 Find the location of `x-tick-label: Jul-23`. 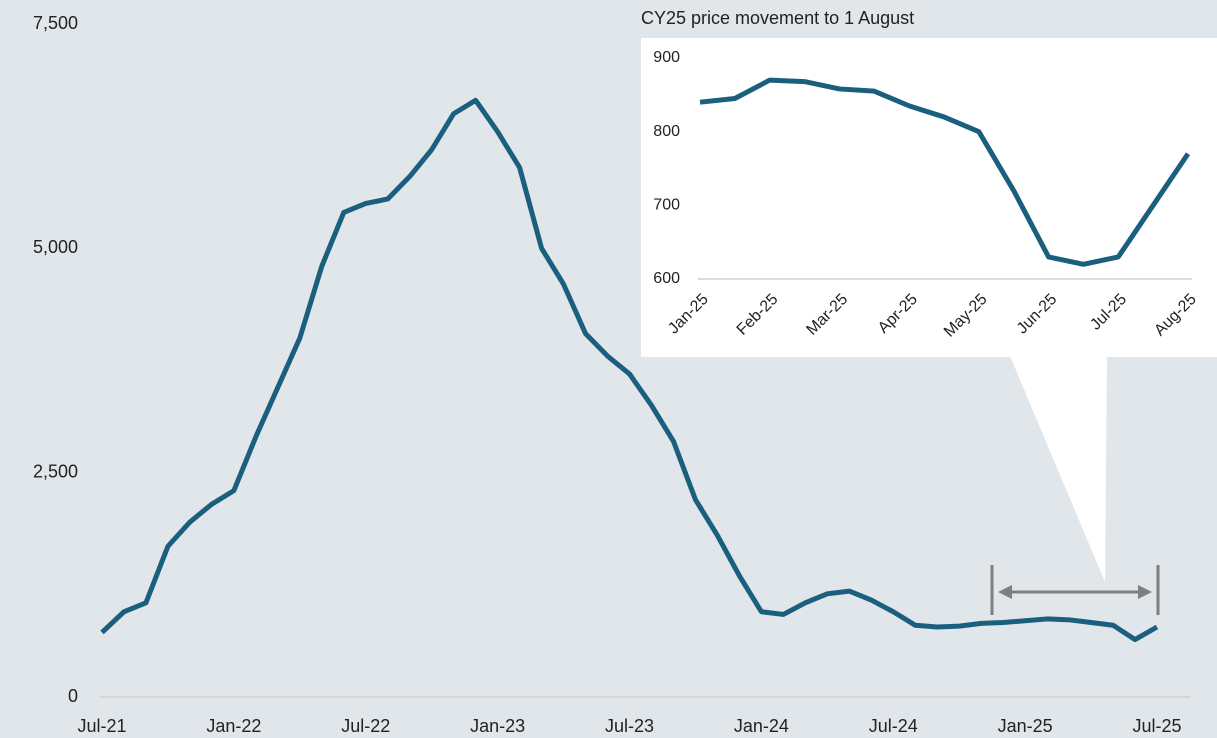

x-tick-label: Jul-23 is located at coordinates (629, 726).